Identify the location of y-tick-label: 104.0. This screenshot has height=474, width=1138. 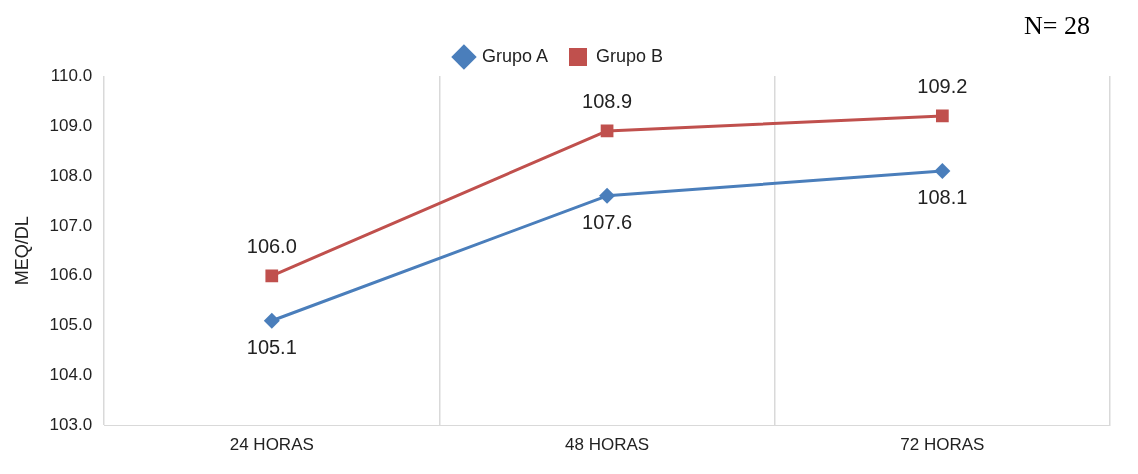
(71, 375).